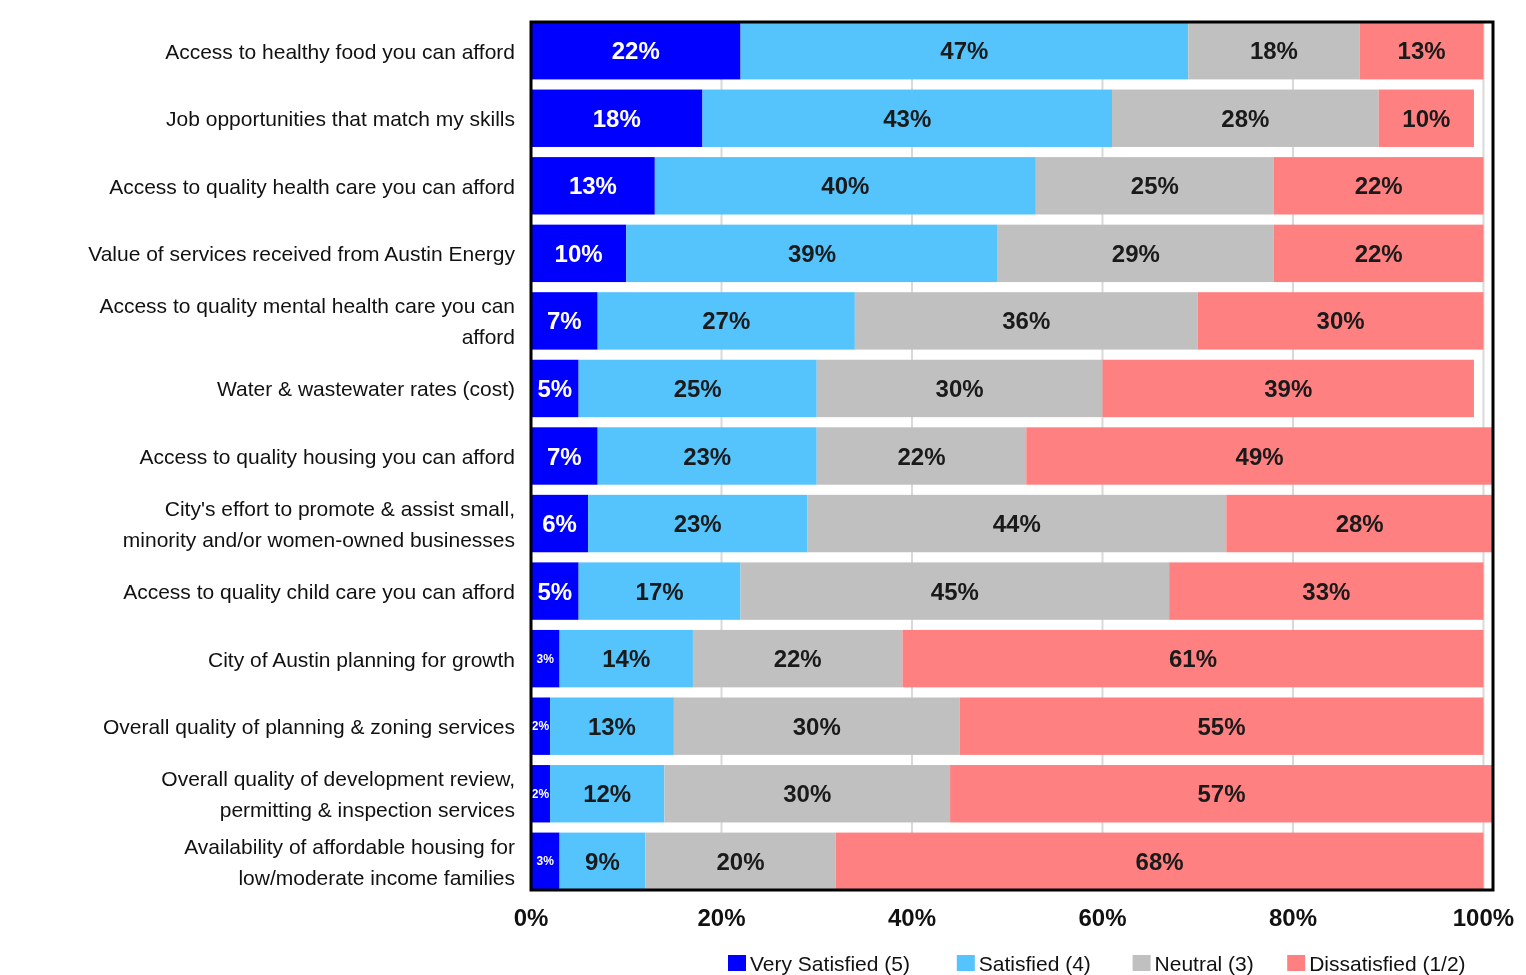 This screenshot has height=975, width=1526. Describe the element at coordinates (308, 726) in the screenshot. I see `y-tick-label: Overall quality of planning & zoning services` at that location.